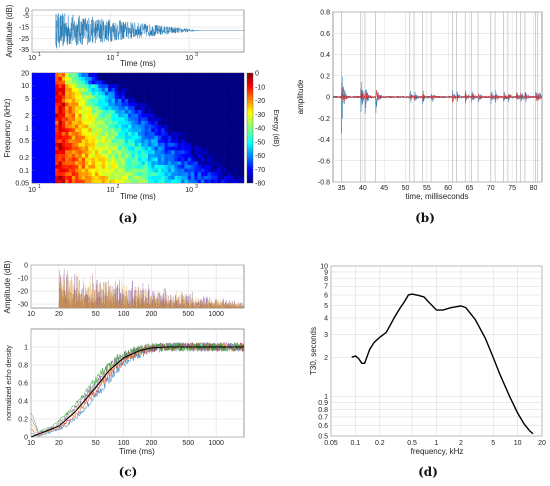  Describe the element at coordinates (137, 389) in the screenshot. I see `echo-density-series` at that location.